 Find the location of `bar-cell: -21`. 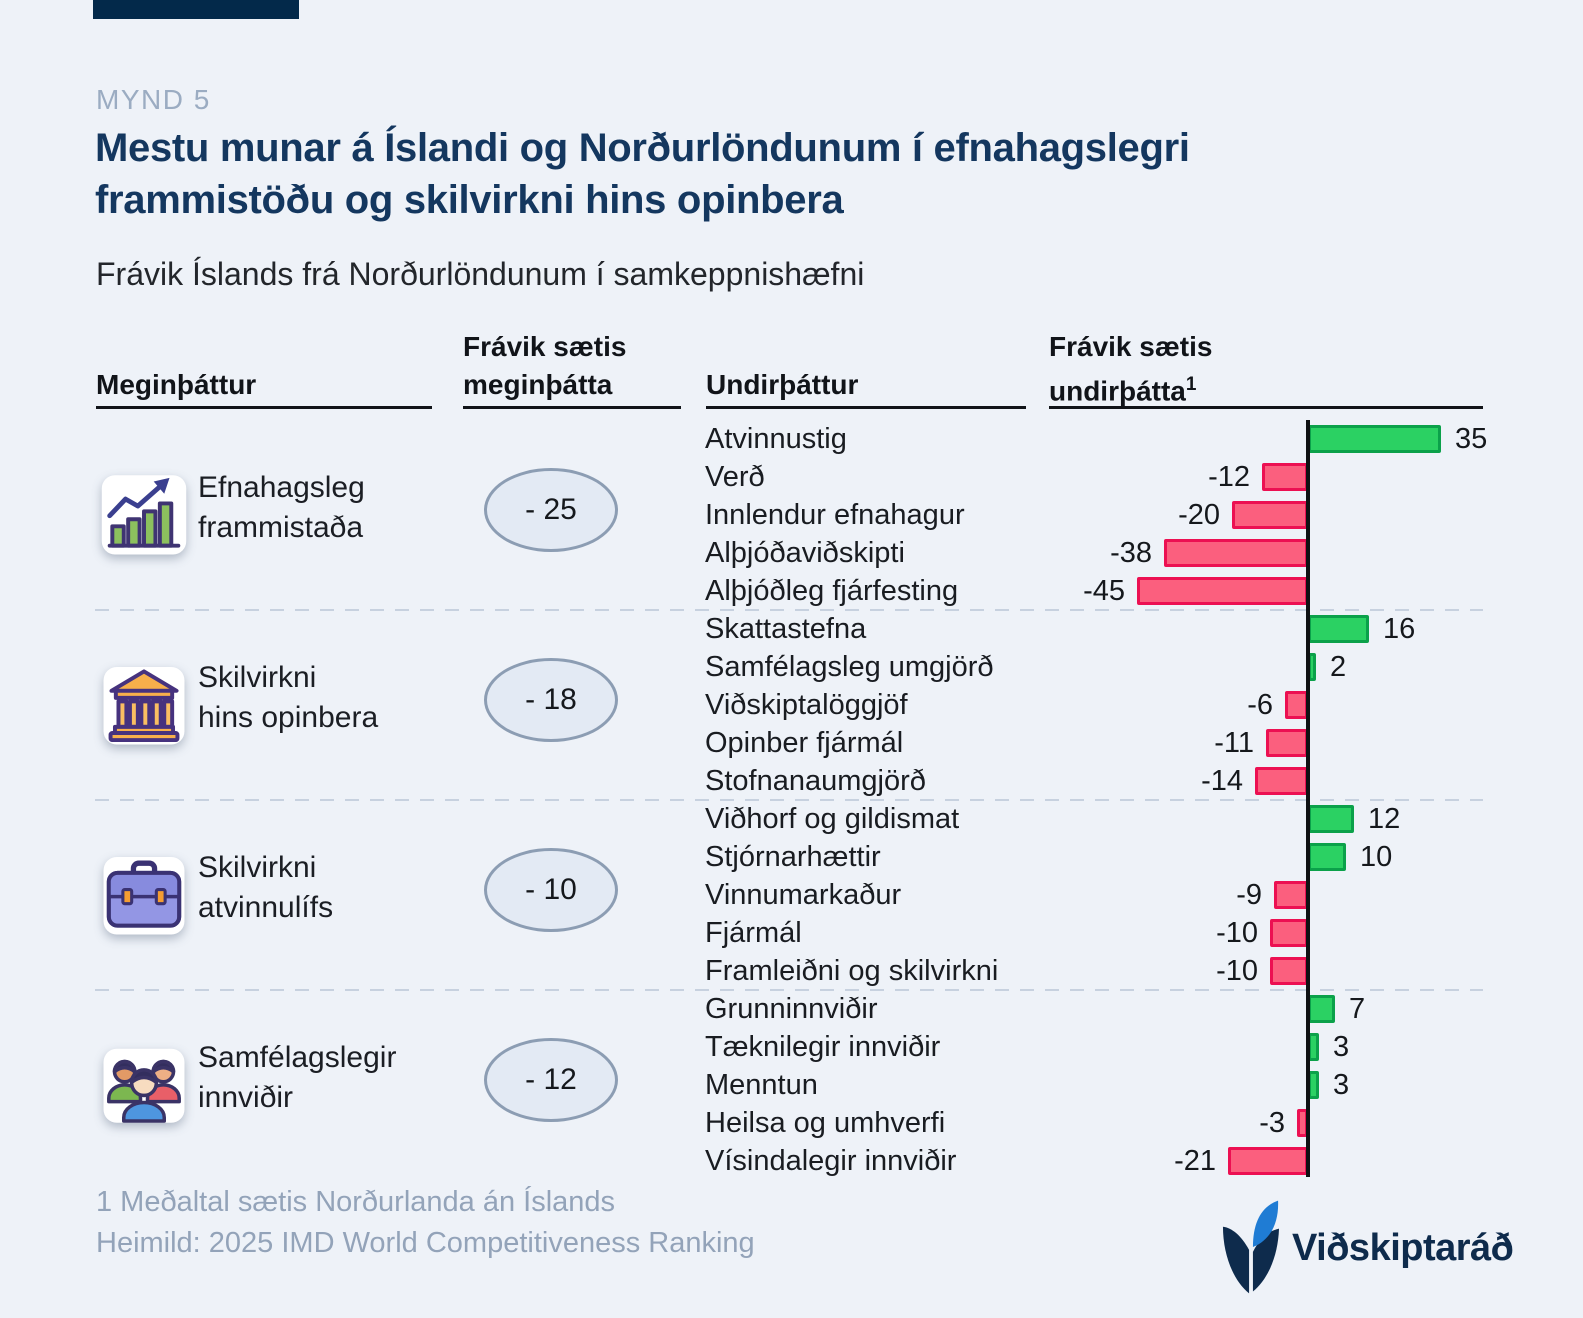

bar-cell: -21 is located at coordinates (1259, 1161).